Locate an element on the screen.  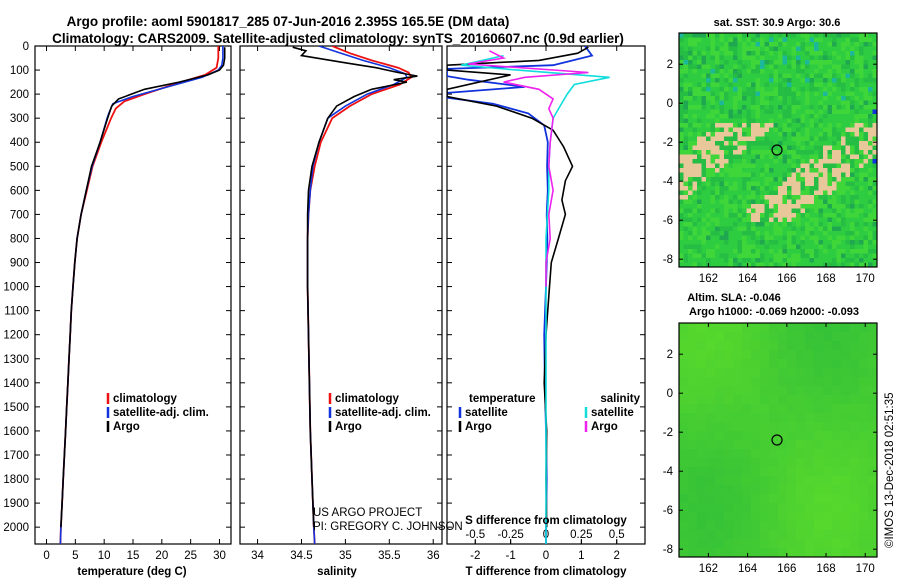
legend-s-argo-label: Argo is located at coordinates (604, 427).